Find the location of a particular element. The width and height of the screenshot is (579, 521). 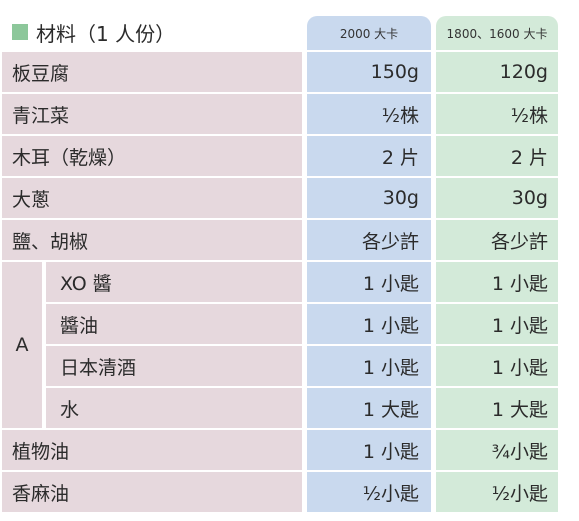

ingredient-name: 青江菜 is located at coordinates (152, 114).